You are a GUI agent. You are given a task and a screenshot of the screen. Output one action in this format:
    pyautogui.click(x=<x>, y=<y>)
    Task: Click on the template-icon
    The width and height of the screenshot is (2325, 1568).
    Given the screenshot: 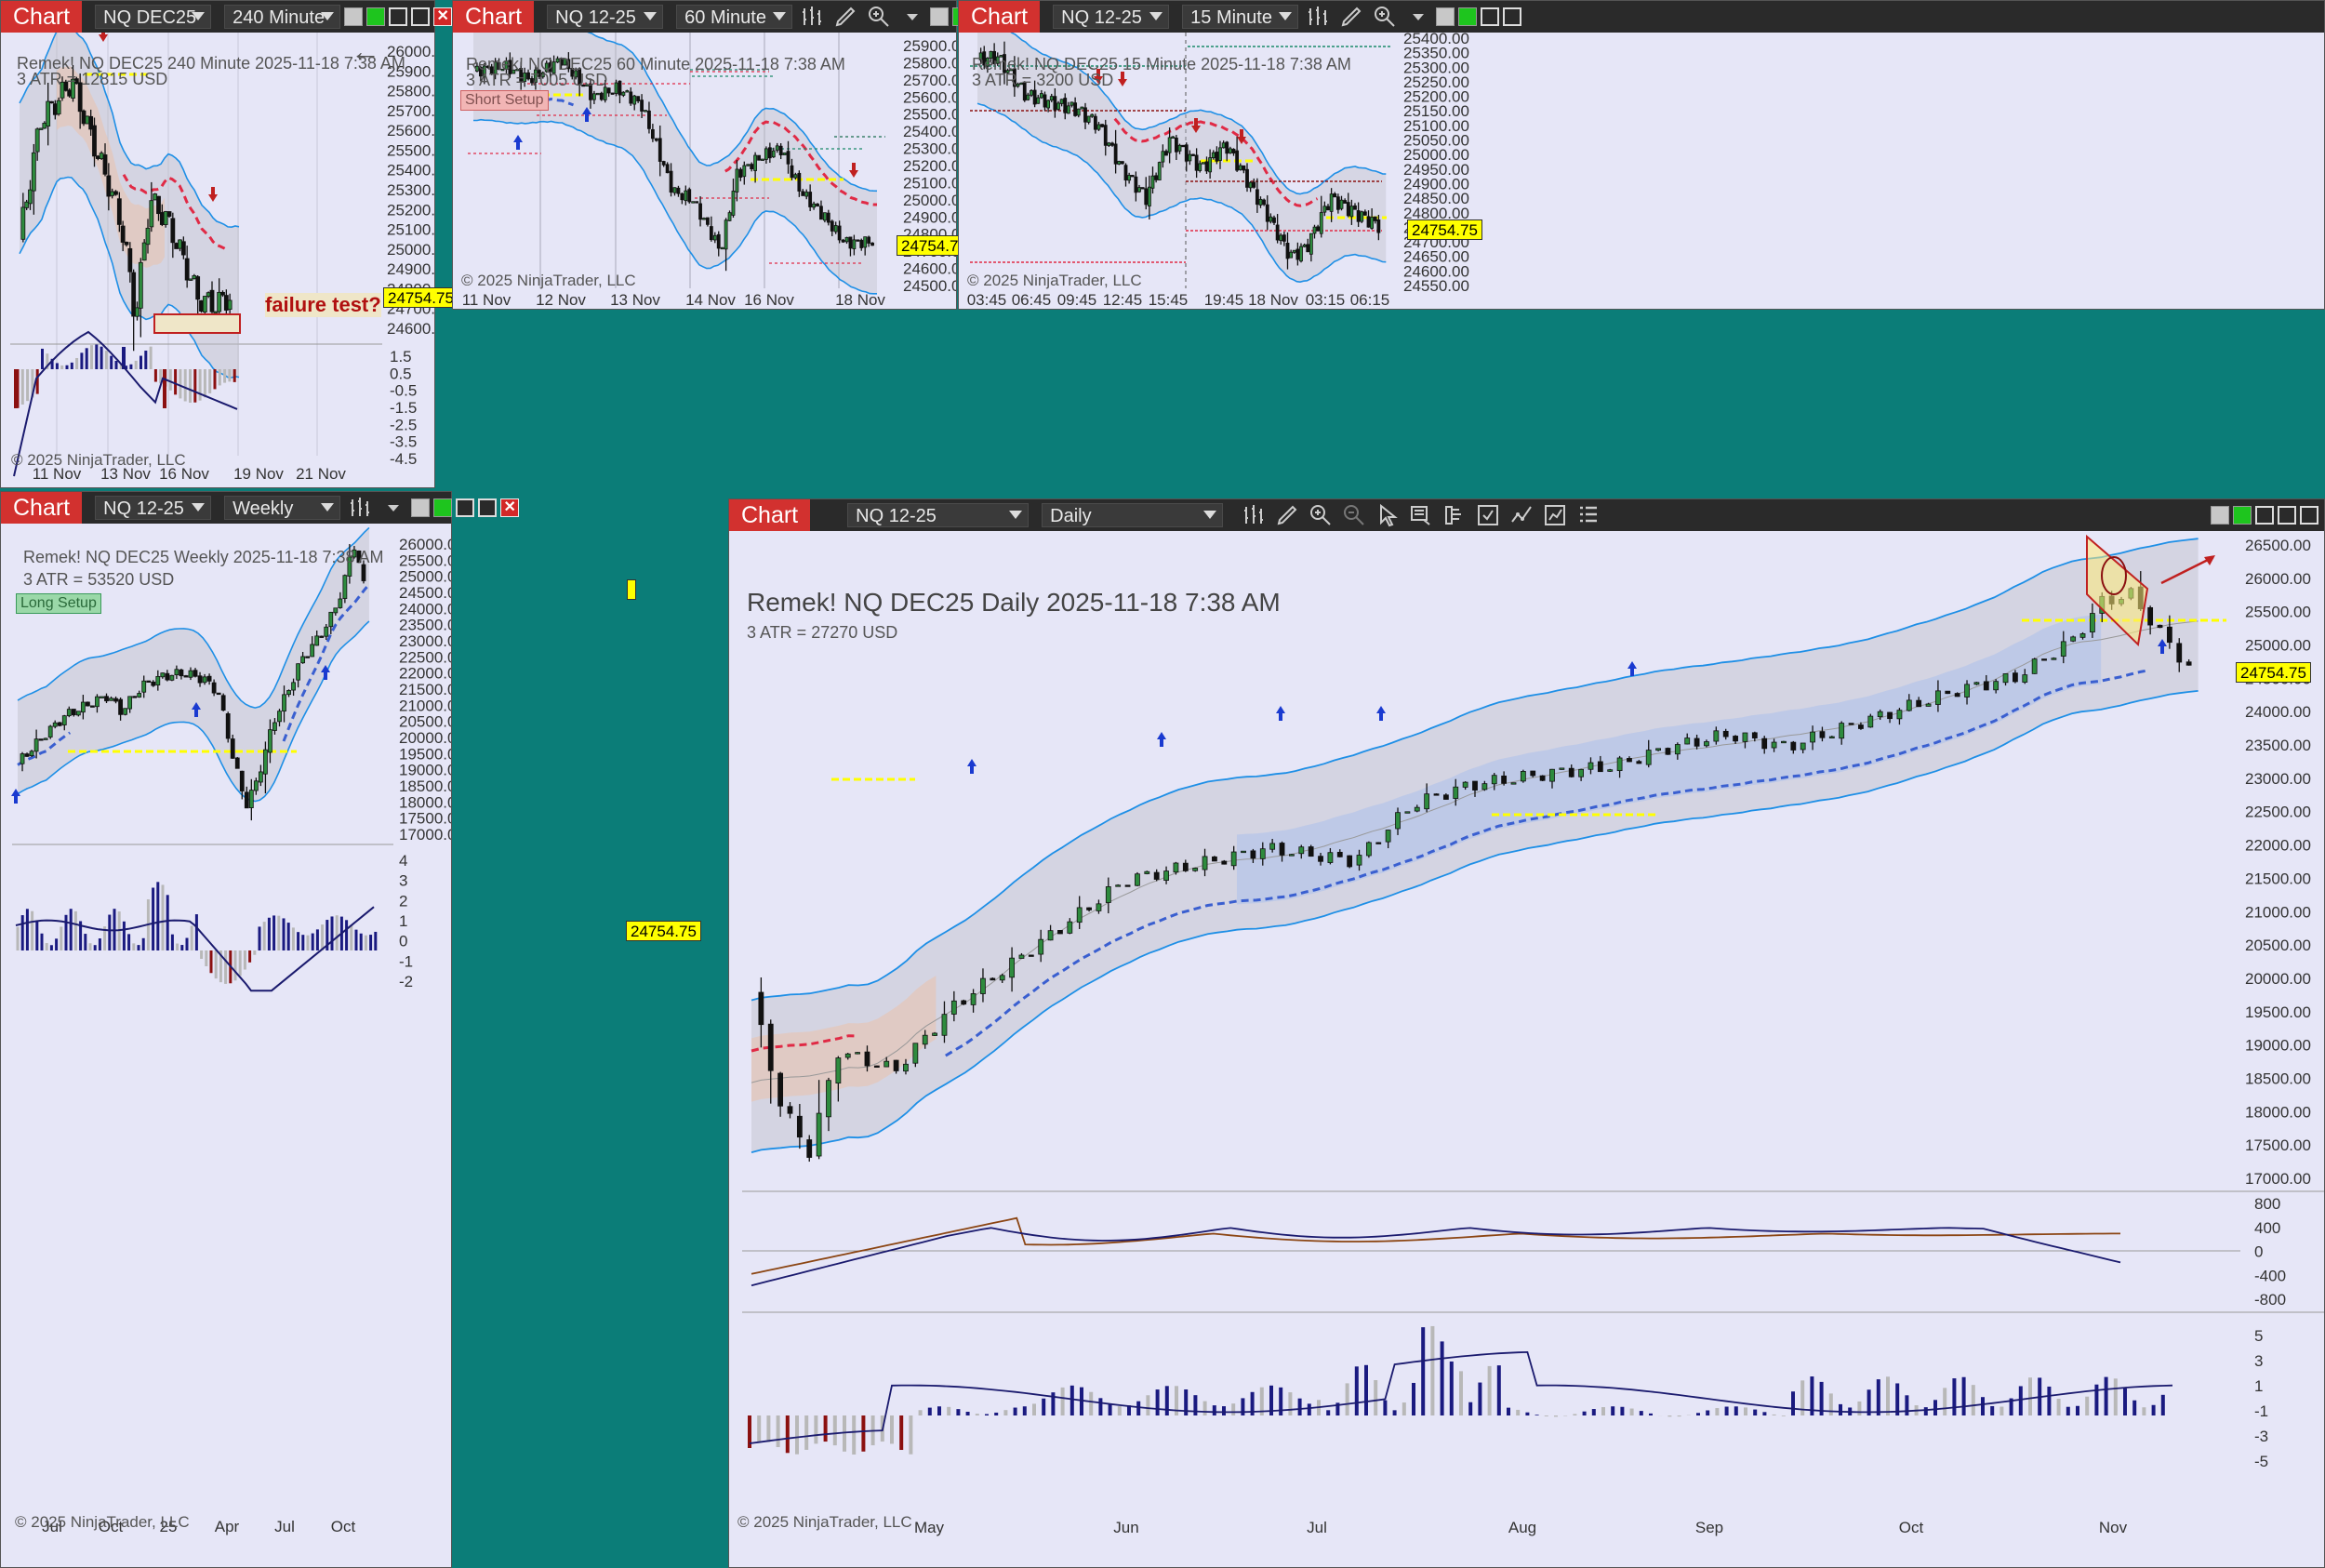 What is the action you would take?
    pyautogui.click(x=1454, y=515)
    